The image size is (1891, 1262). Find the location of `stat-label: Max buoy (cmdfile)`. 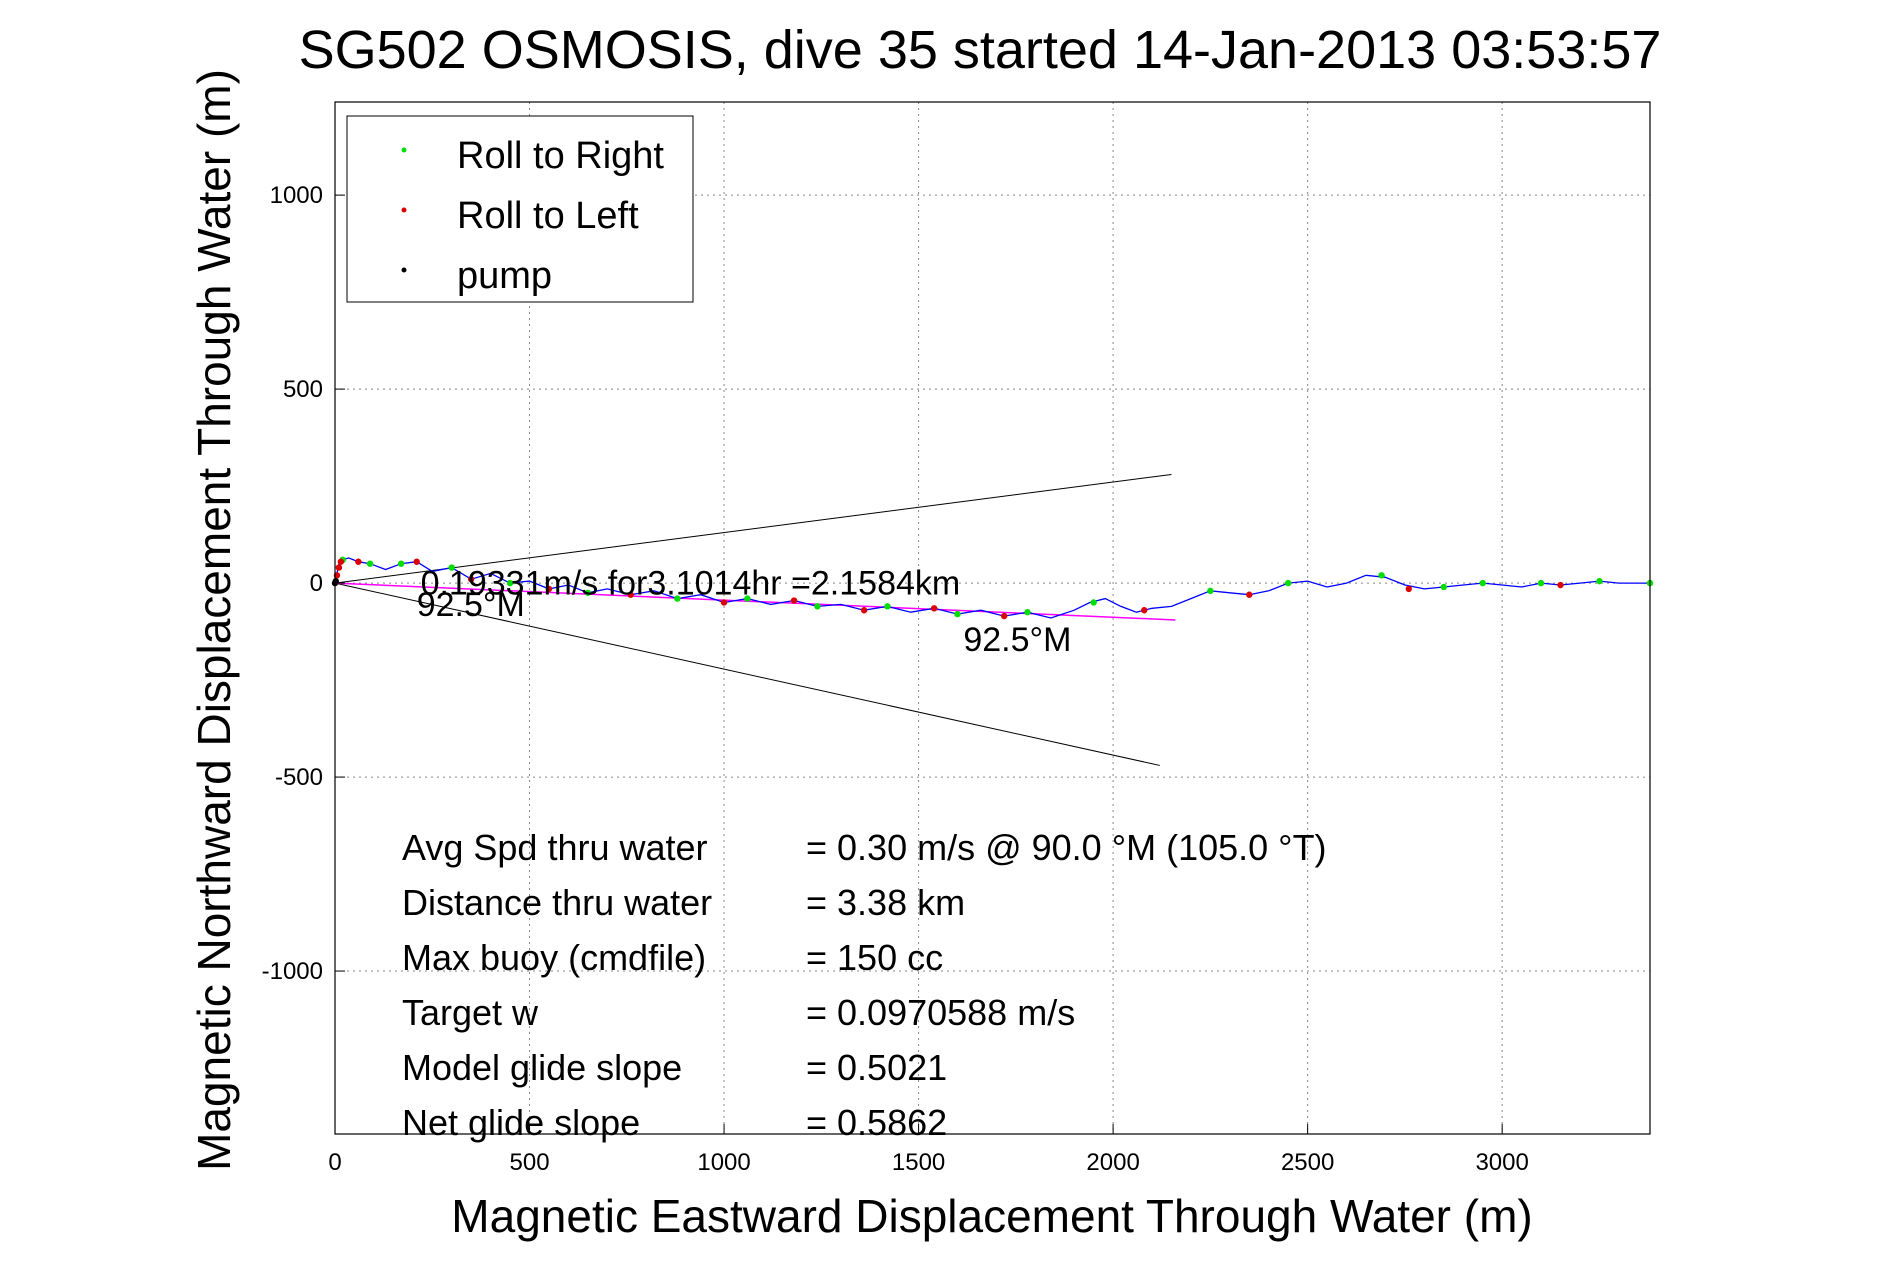

stat-label: Max buoy (cmdfile) is located at coordinates (554, 957).